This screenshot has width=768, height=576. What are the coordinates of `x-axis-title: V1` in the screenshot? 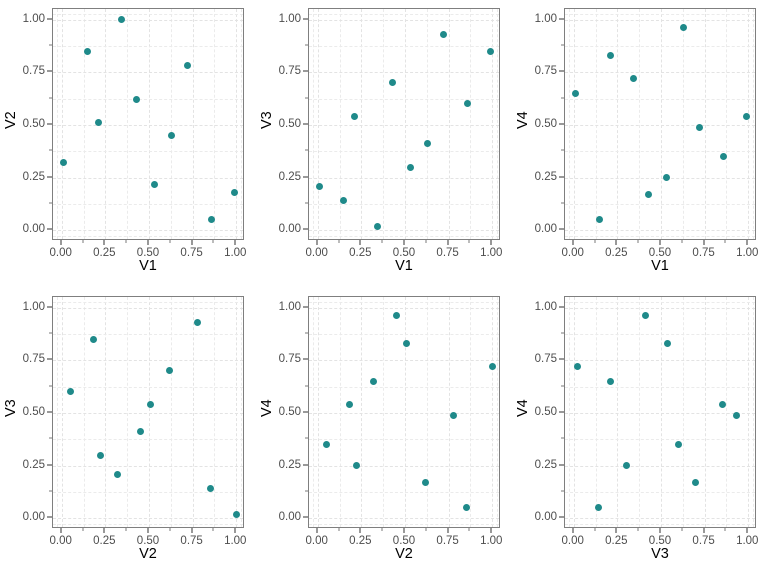 It's located at (660, 266).